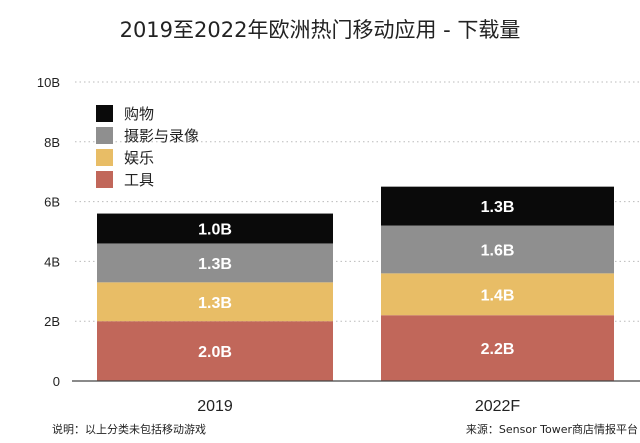 This screenshot has height=443, width=640. I want to click on x-tick-label: 2022F, so click(498, 406).